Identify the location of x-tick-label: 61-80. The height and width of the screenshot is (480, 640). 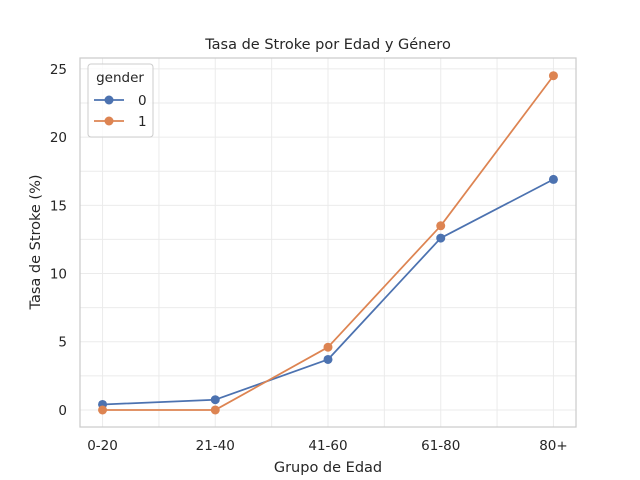
(440, 446).